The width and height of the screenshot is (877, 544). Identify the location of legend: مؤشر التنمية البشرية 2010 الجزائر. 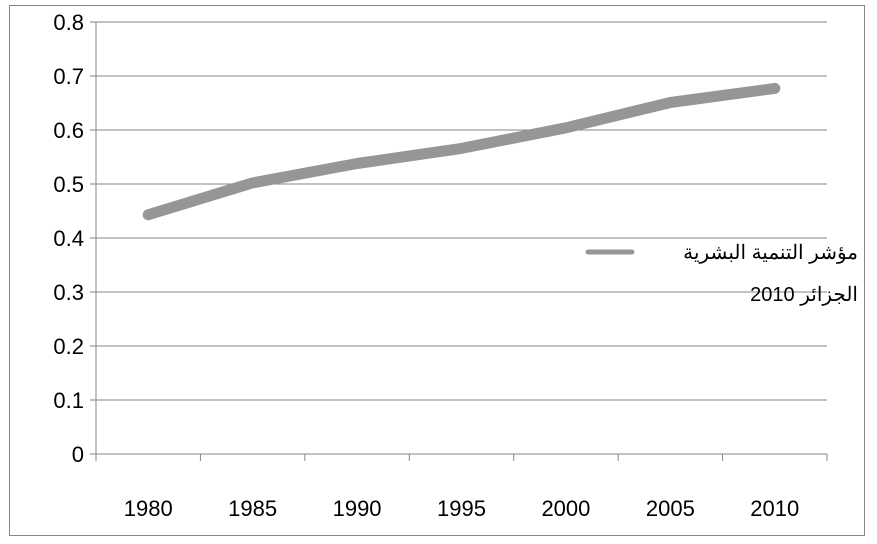
(721, 274).